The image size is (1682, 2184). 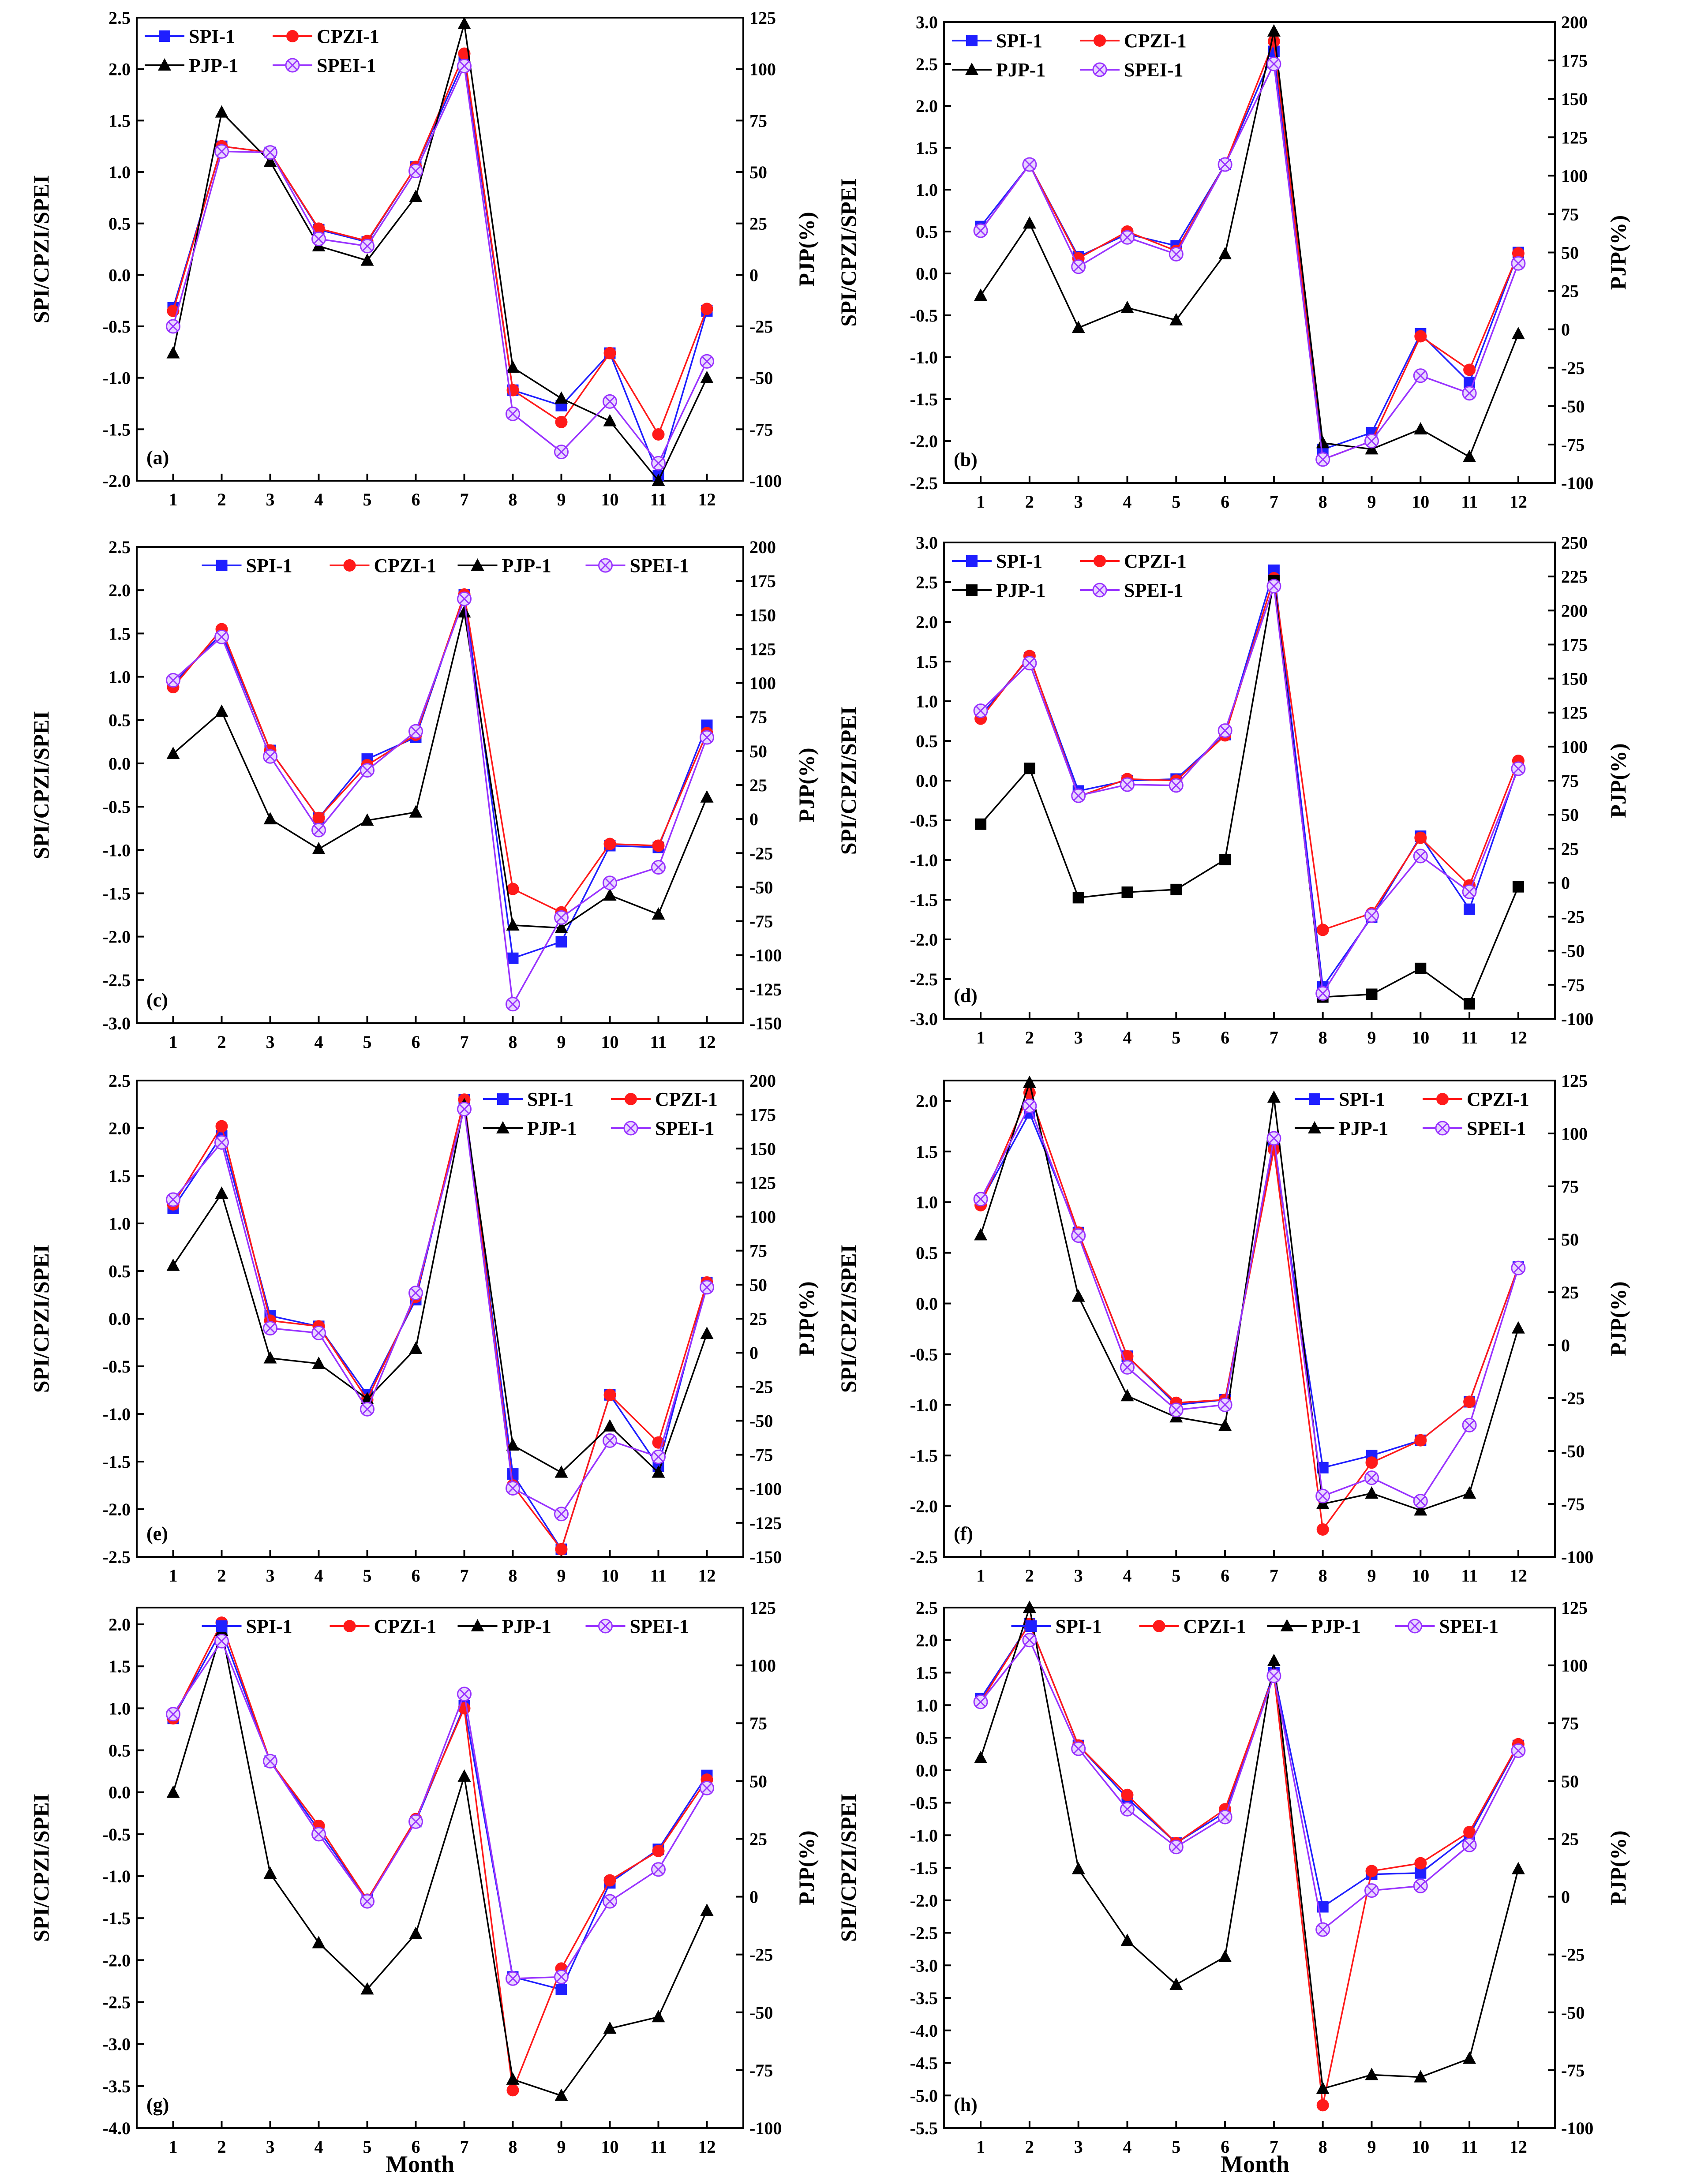 I want to click on plot-frame, so click(x=440, y=250).